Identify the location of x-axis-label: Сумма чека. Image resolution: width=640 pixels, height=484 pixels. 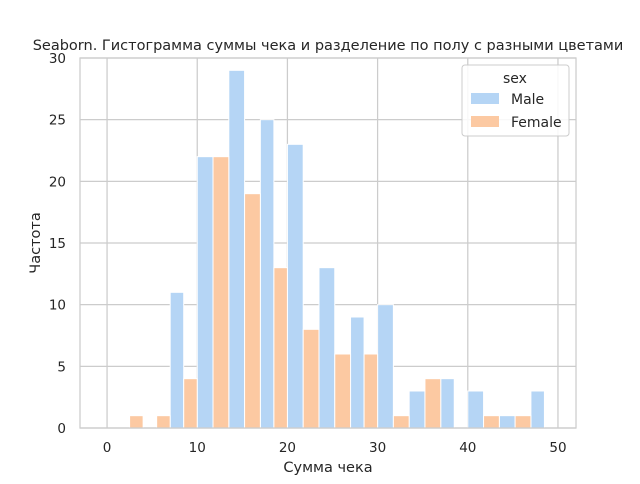
(327, 468).